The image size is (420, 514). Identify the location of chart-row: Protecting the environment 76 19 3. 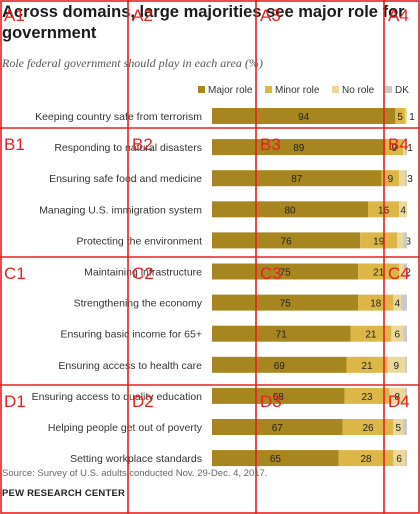
(244, 240).